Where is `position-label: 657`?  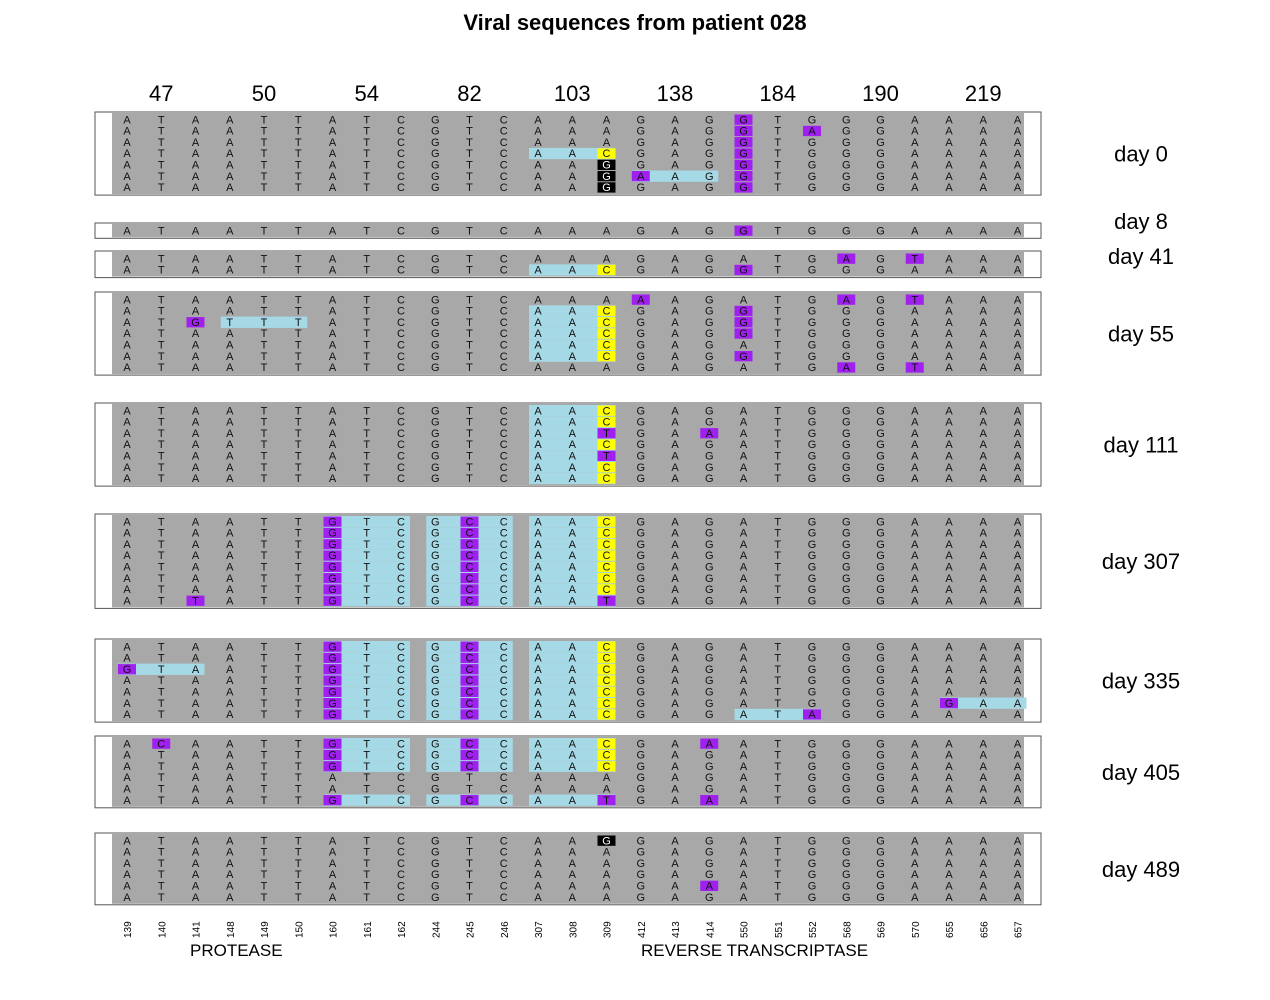 position-label: 657 is located at coordinates (1019, 929).